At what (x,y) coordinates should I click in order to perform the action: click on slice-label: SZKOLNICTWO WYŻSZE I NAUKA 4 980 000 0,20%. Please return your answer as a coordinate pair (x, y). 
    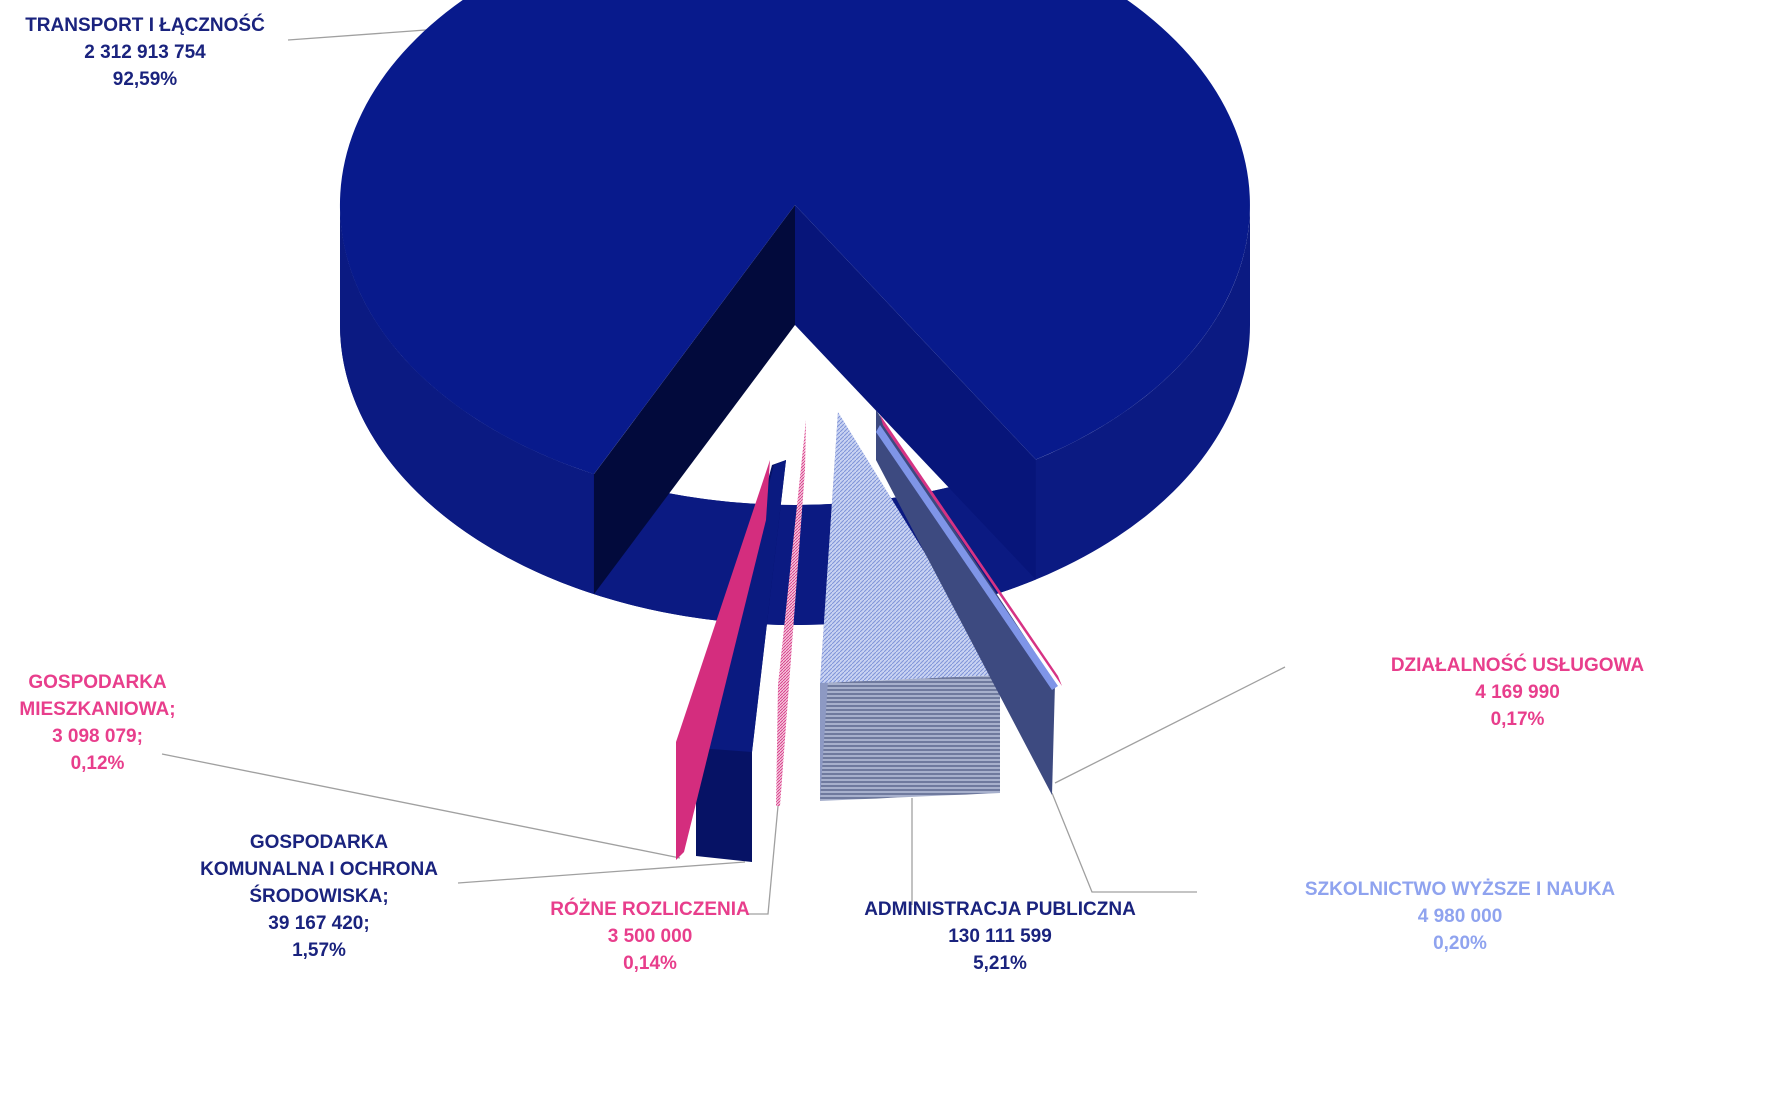
    Looking at the image, I should click on (1460, 916).